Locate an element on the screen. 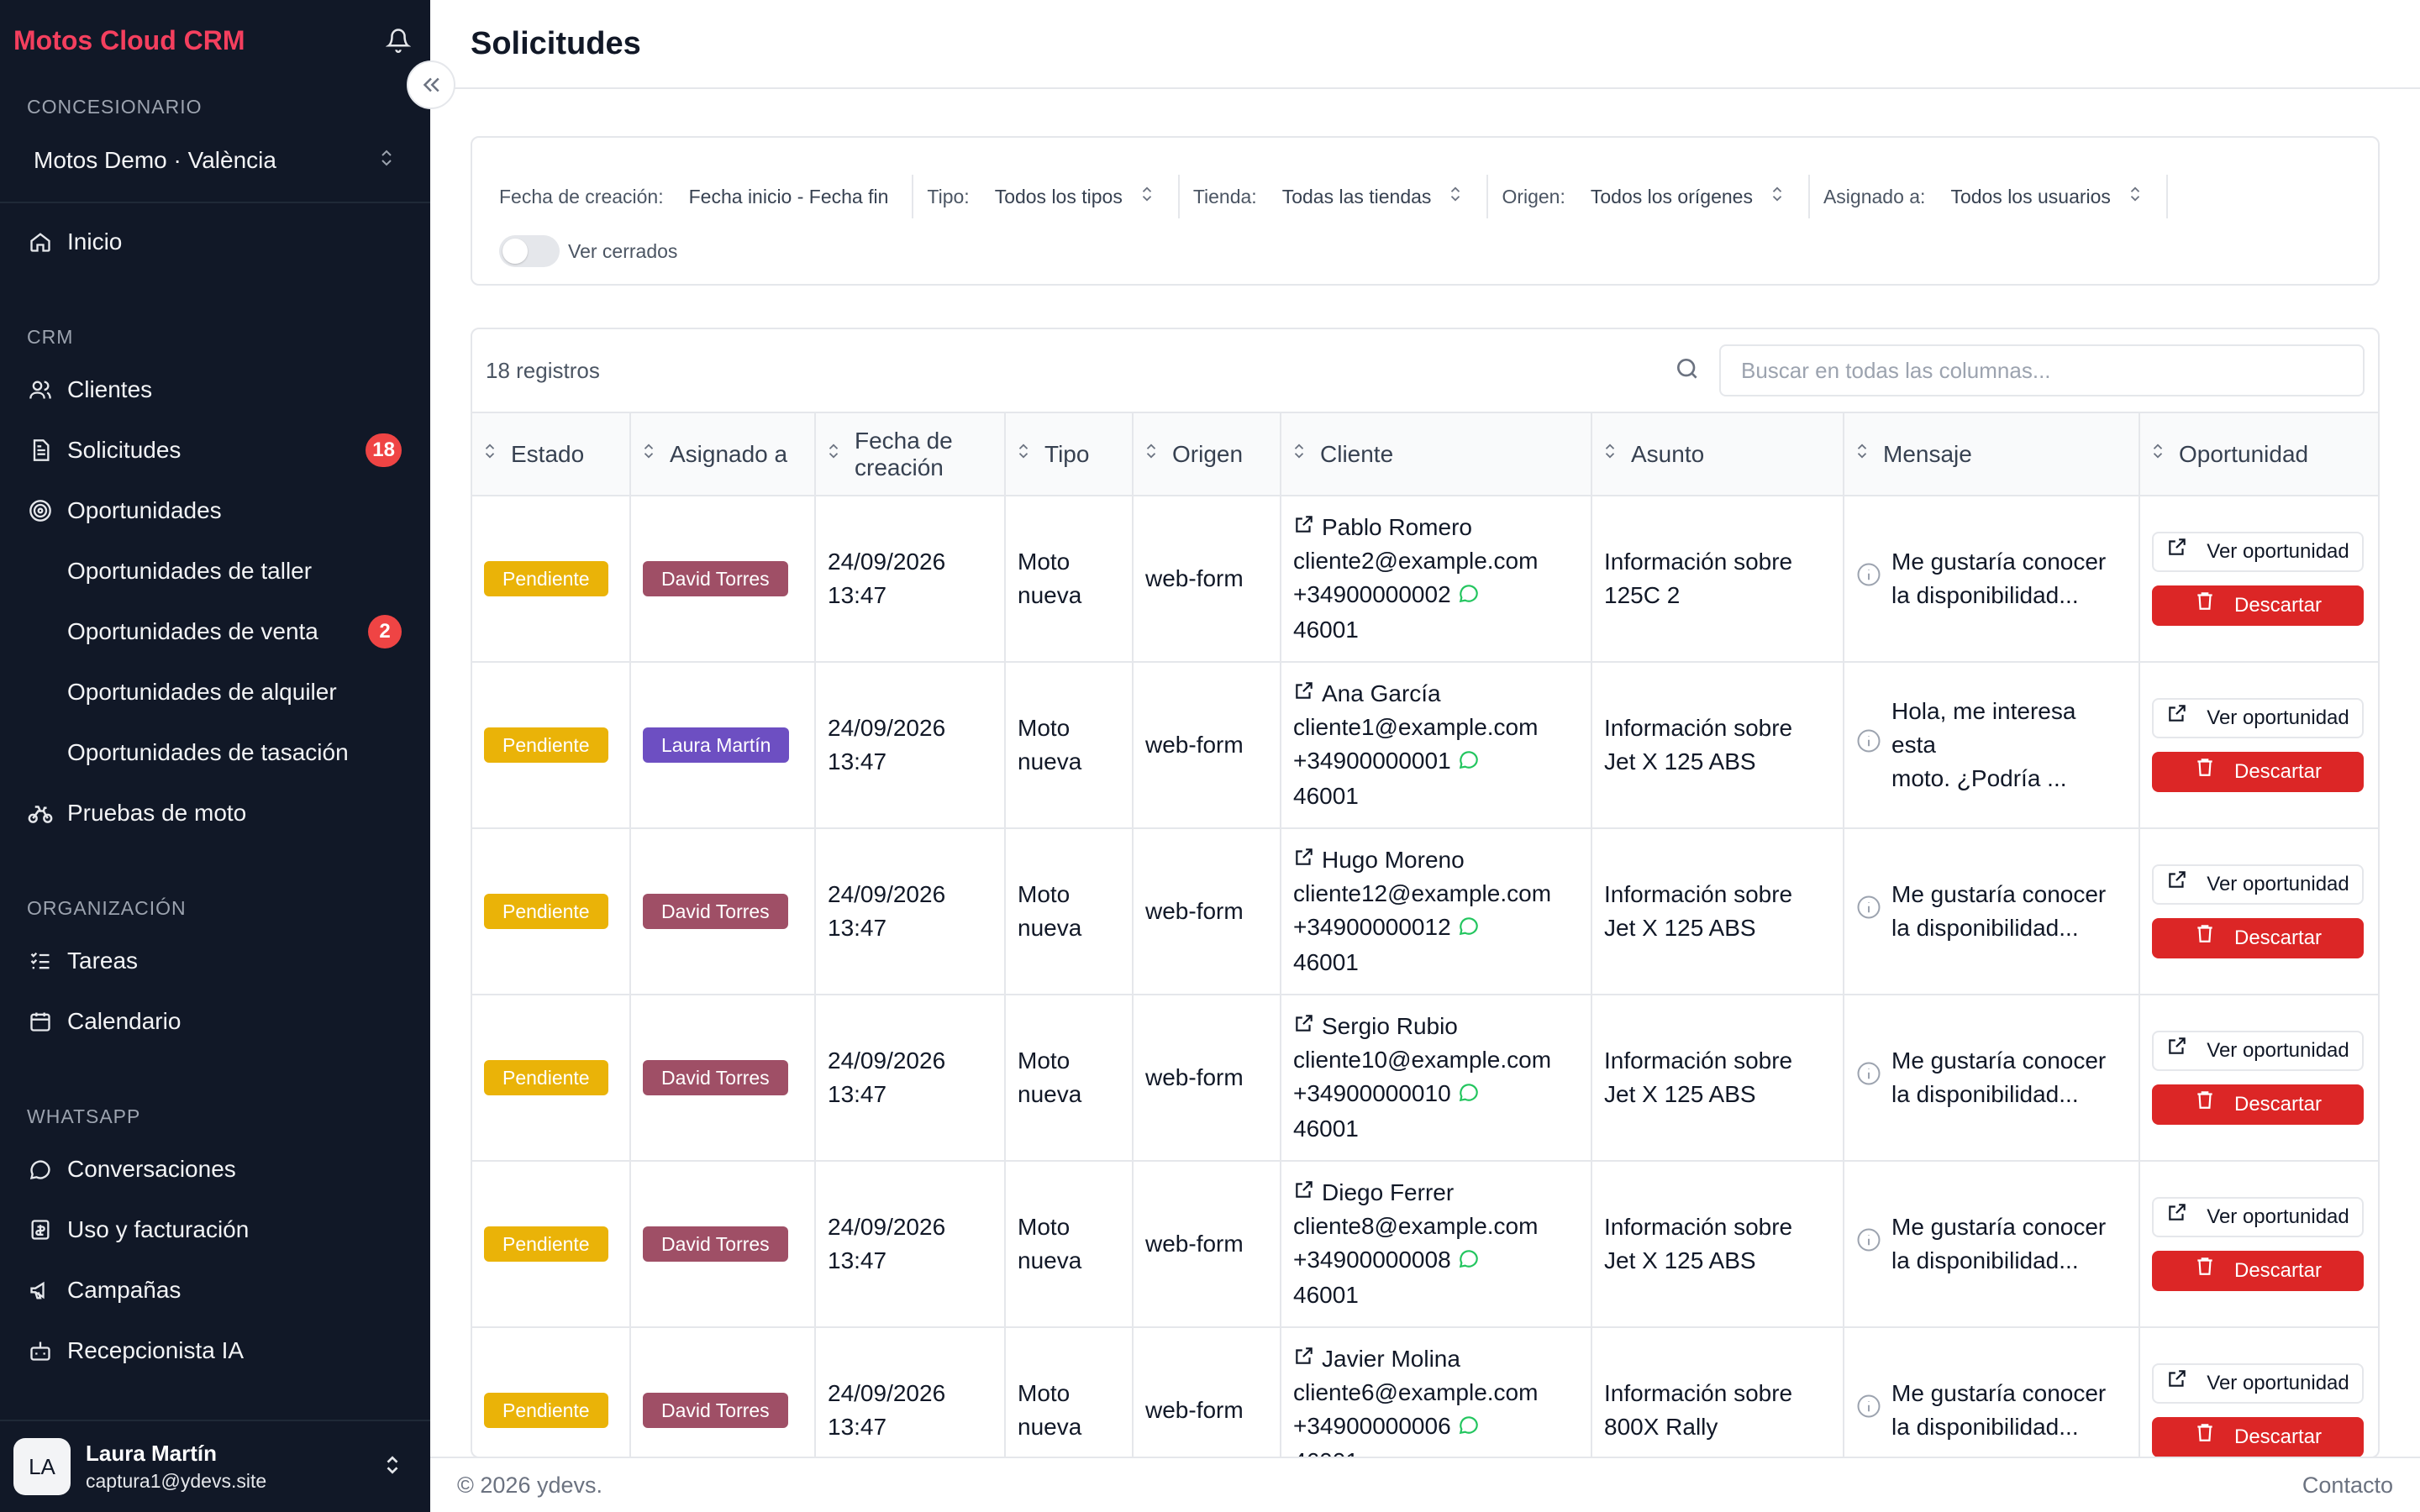  sidebar-item-tareas: Tareas is located at coordinates (214, 961).